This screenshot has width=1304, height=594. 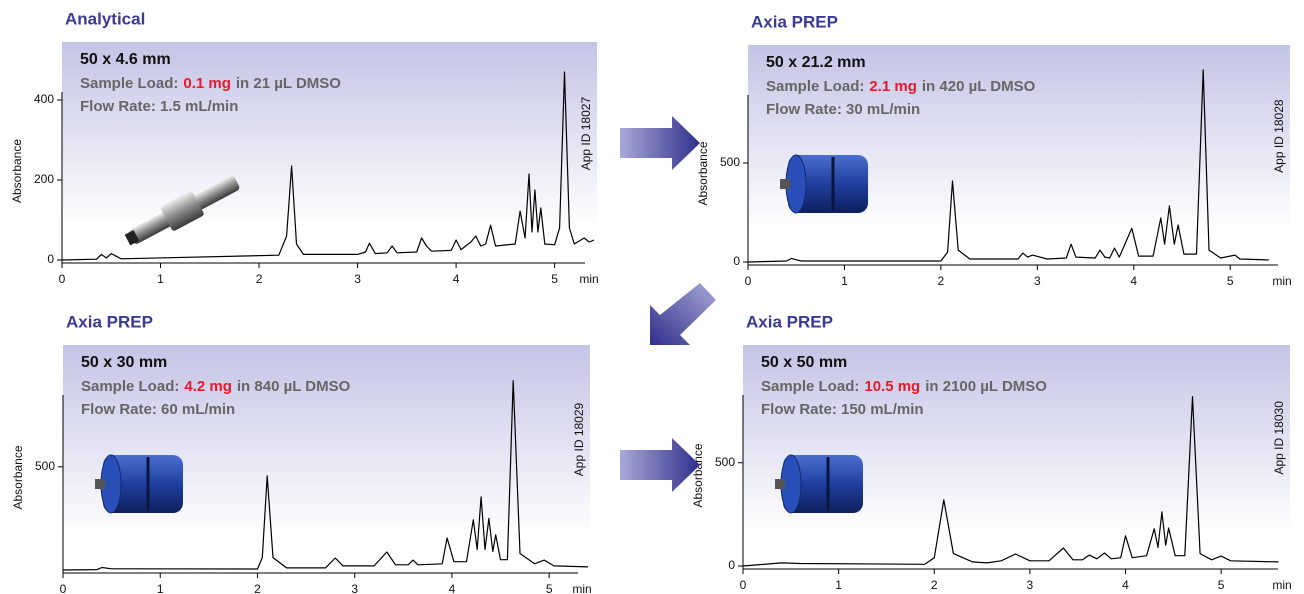 What do you see at coordinates (842, 409) in the screenshot?
I see `flow-rate: Flow Rate: 150 mL/min` at bounding box center [842, 409].